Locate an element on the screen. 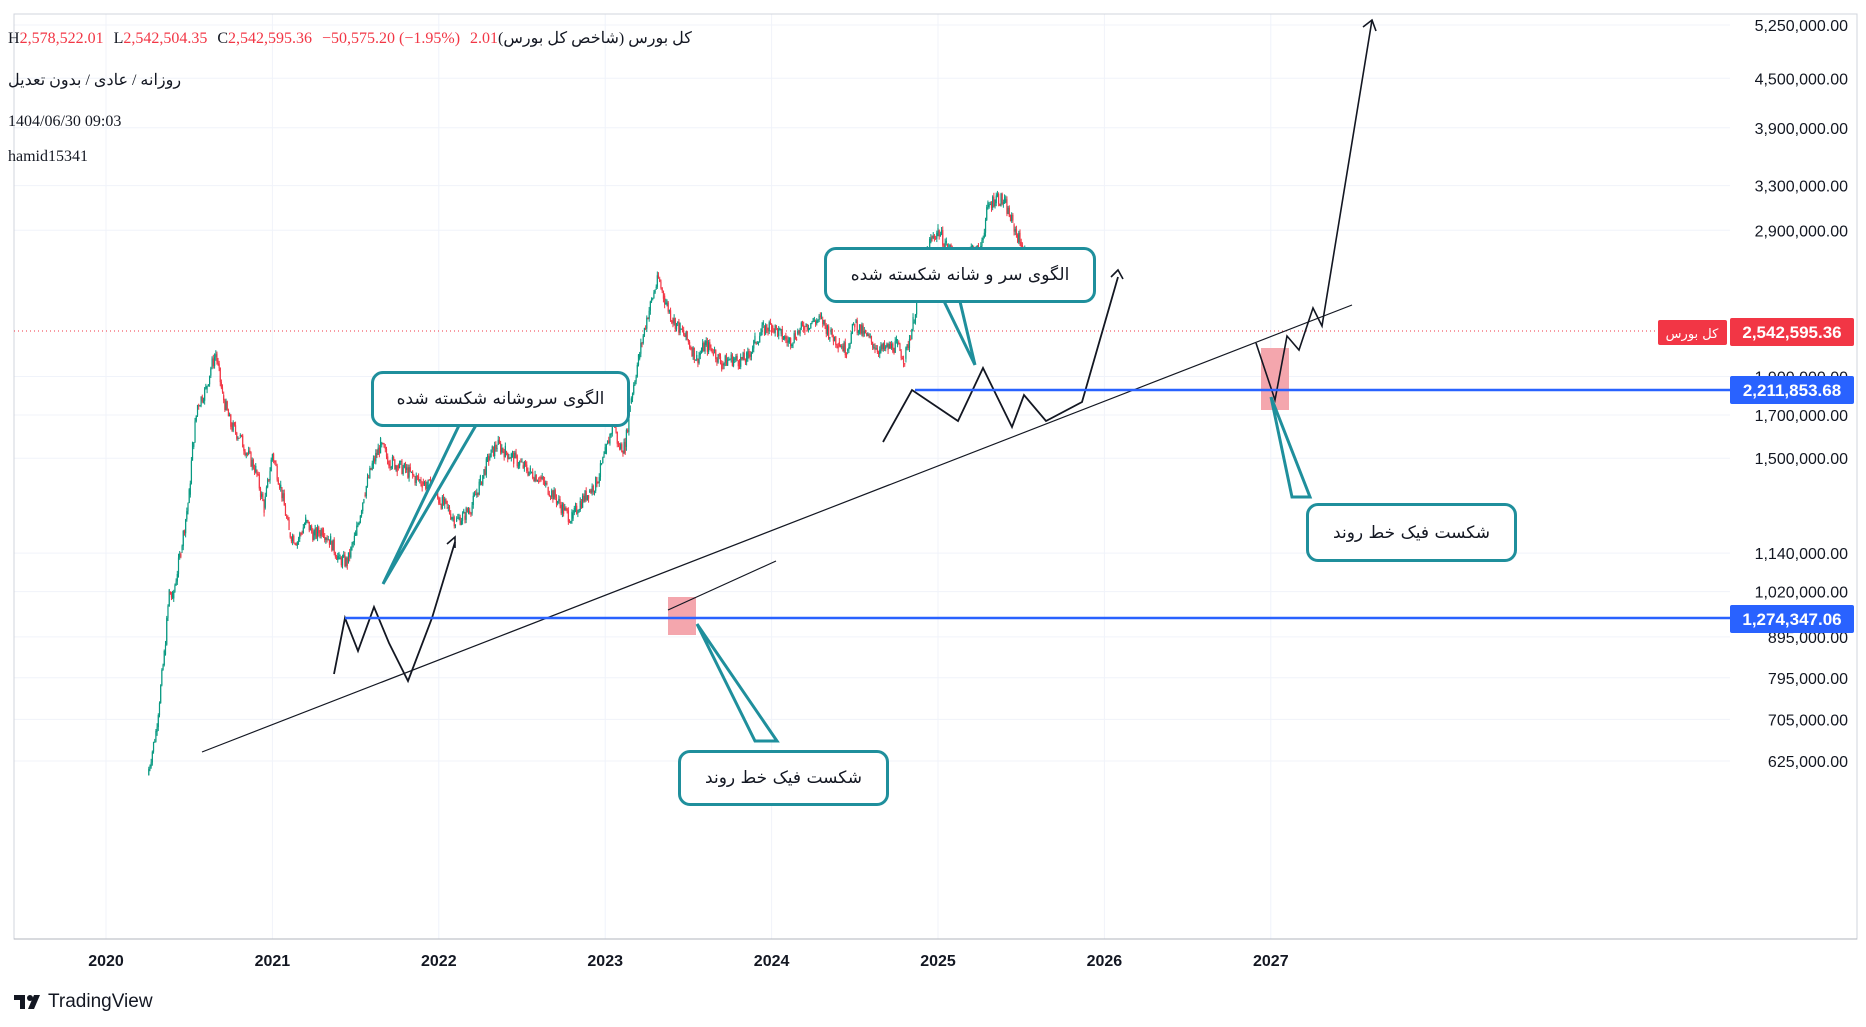 The image size is (1866, 1027). x-tick-label: 2021 is located at coordinates (273, 961).